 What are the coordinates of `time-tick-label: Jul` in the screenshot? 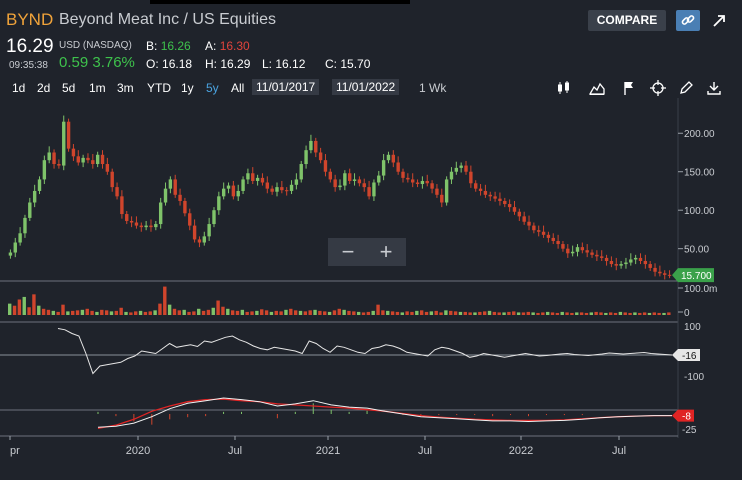 It's located at (235, 451).